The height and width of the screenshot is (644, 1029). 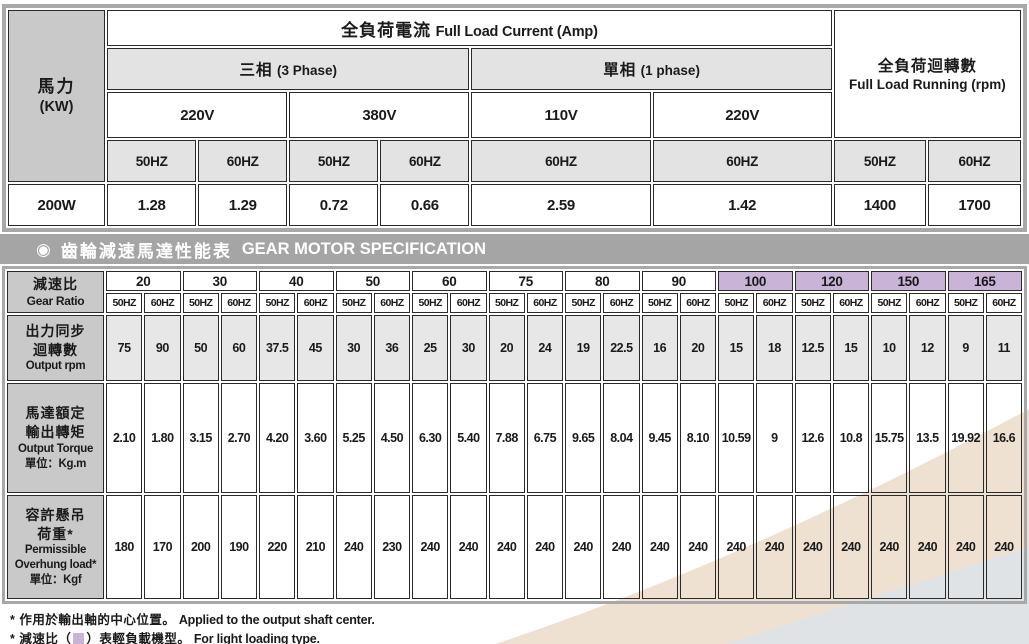 What do you see at coordinates (55, 565) in the screenshot?
I see `overhung-label-line: Overhung load*` at bounding box center [55, 565].